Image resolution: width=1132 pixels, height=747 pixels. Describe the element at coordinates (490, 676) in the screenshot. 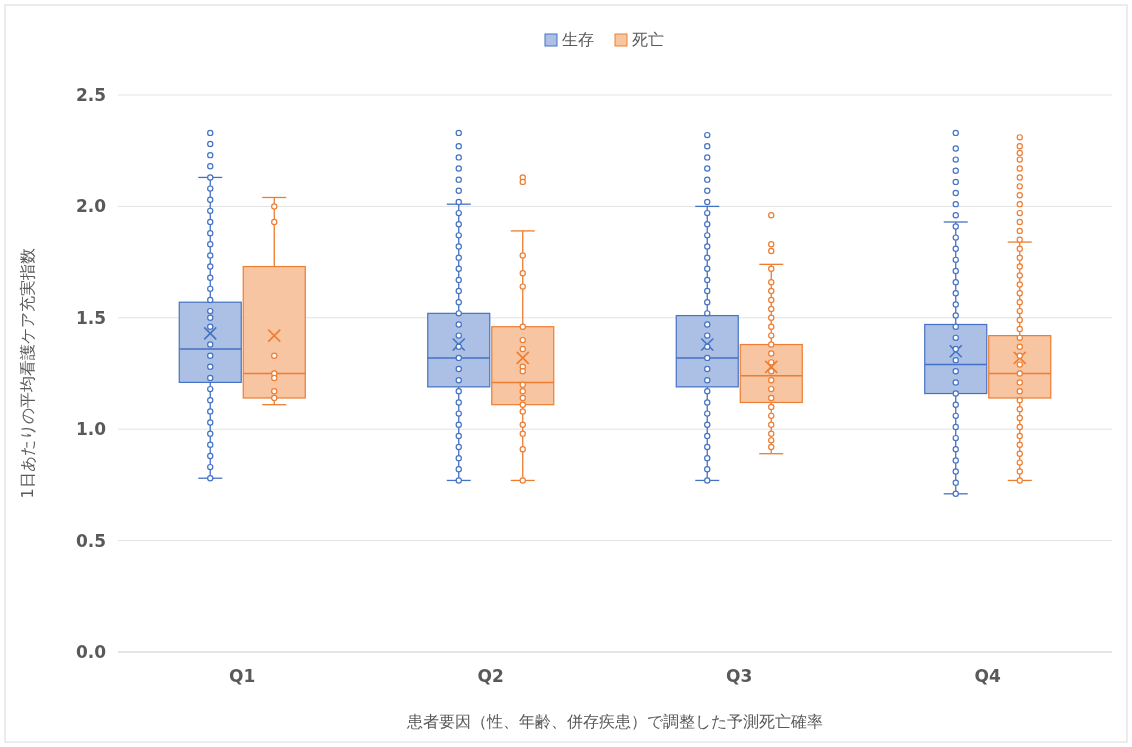

I see `x-tick-label: Q2` at that location.